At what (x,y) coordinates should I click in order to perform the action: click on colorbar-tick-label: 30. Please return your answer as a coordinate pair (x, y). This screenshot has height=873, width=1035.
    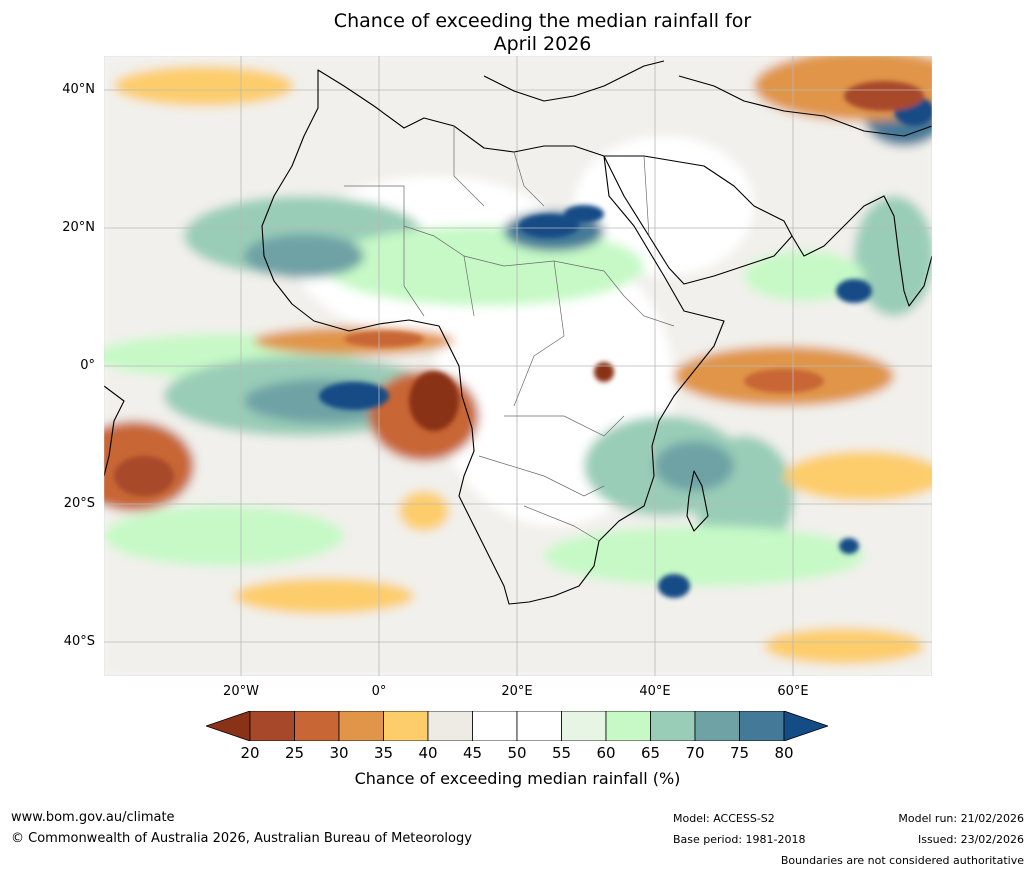
    Looking at the image, I should click on (339, 753).